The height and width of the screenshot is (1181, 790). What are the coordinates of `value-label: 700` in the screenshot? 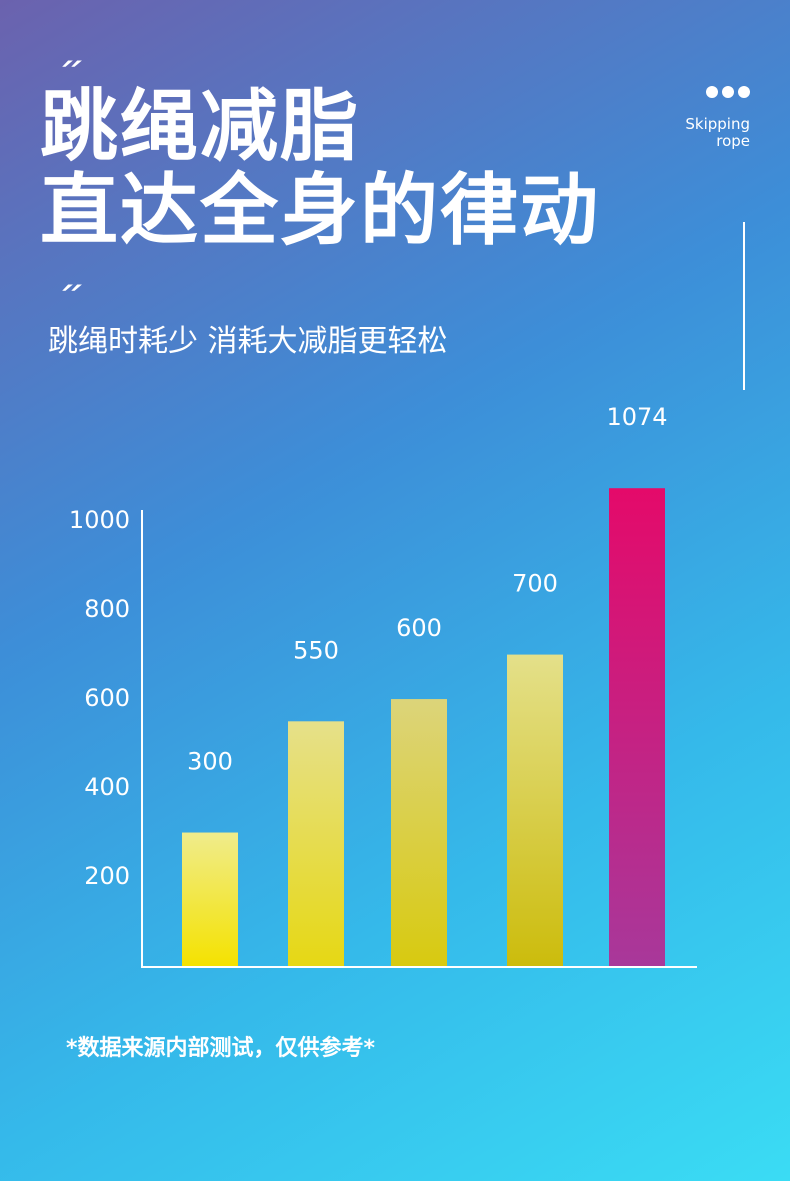 It's located at (535, 584).